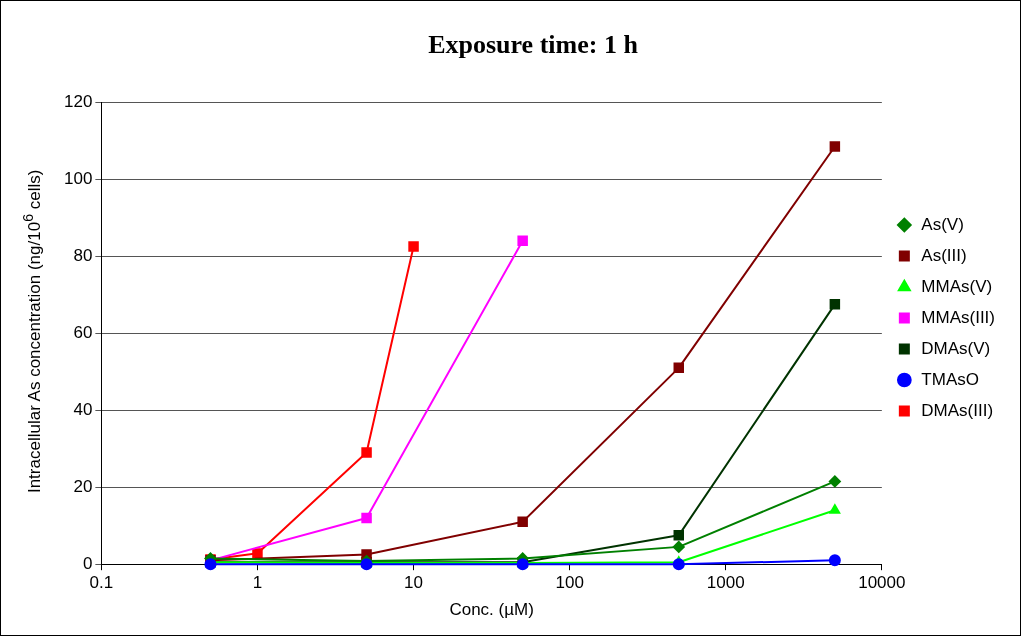 This screenshot has width=1021, height=636. What do you see at coordinates (569, 583) in the screenshot?
I see `x-tick-label: 100` at bounding box center [569, 583].